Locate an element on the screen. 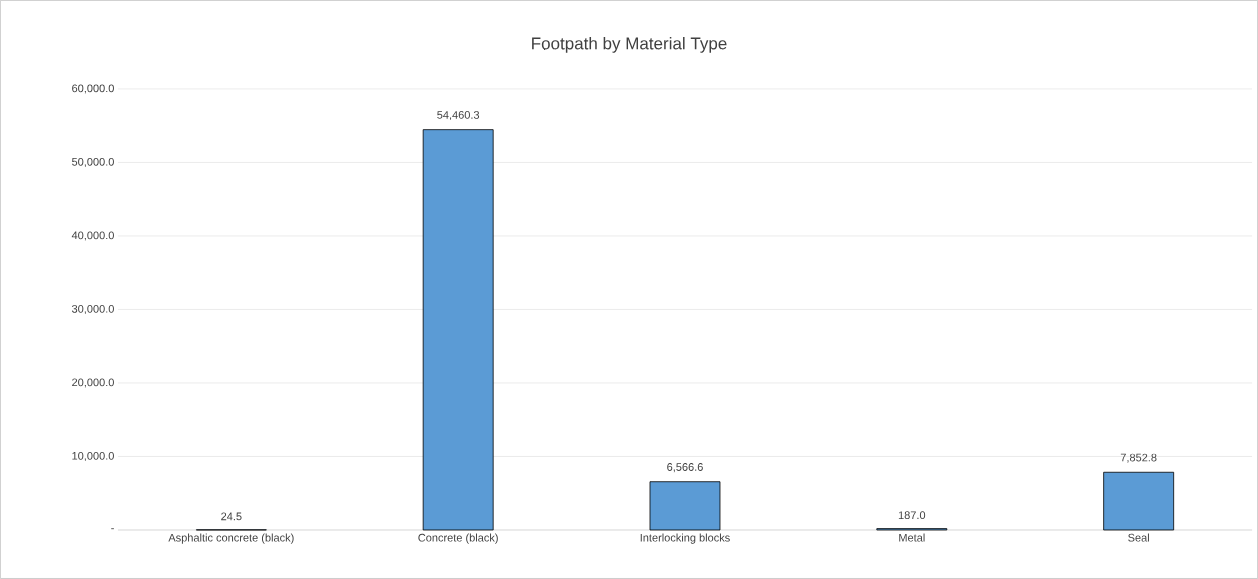 Image resolution: width=1258 pixels, height=579 pixels. y-tick-label: 10,000.0 is located at coordinates (93, 456).